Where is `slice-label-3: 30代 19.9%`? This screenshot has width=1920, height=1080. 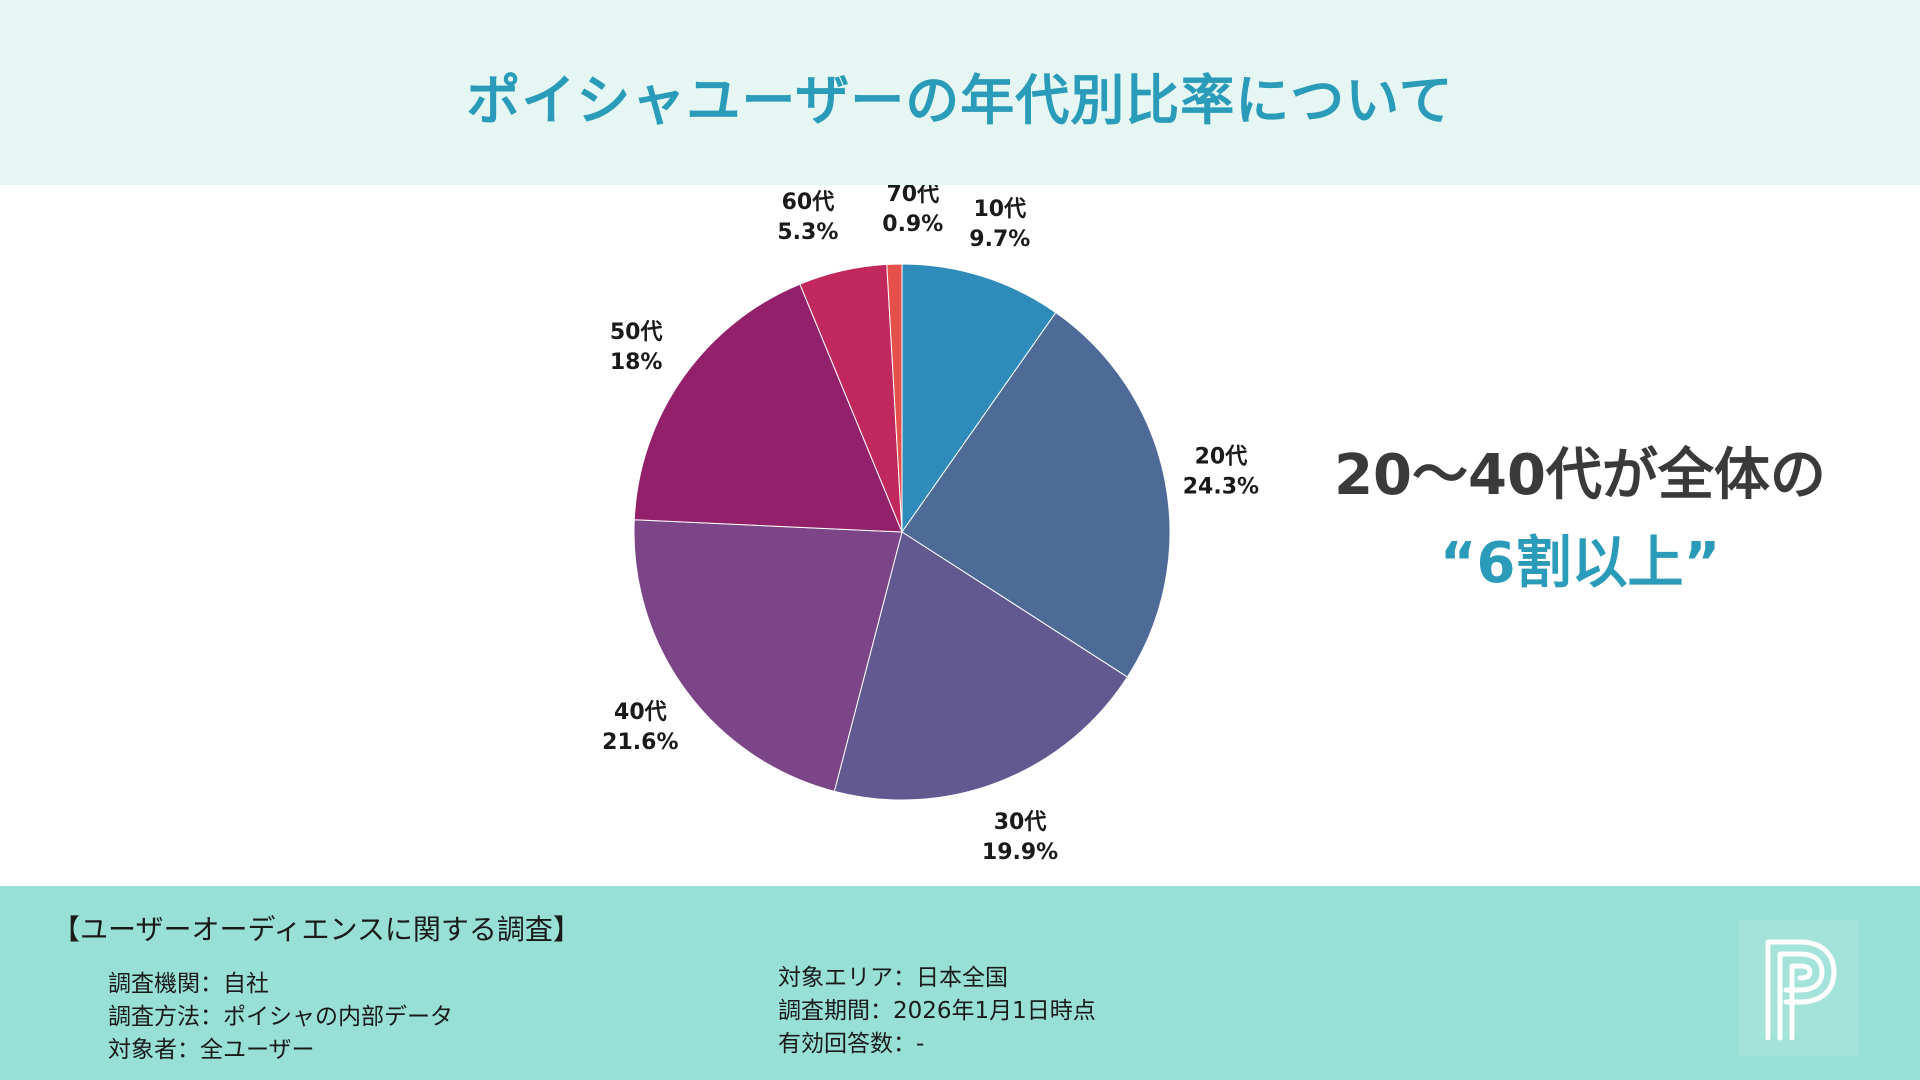 slice-label-3: 30代 19.9% is located at coordinates (1020, 837).